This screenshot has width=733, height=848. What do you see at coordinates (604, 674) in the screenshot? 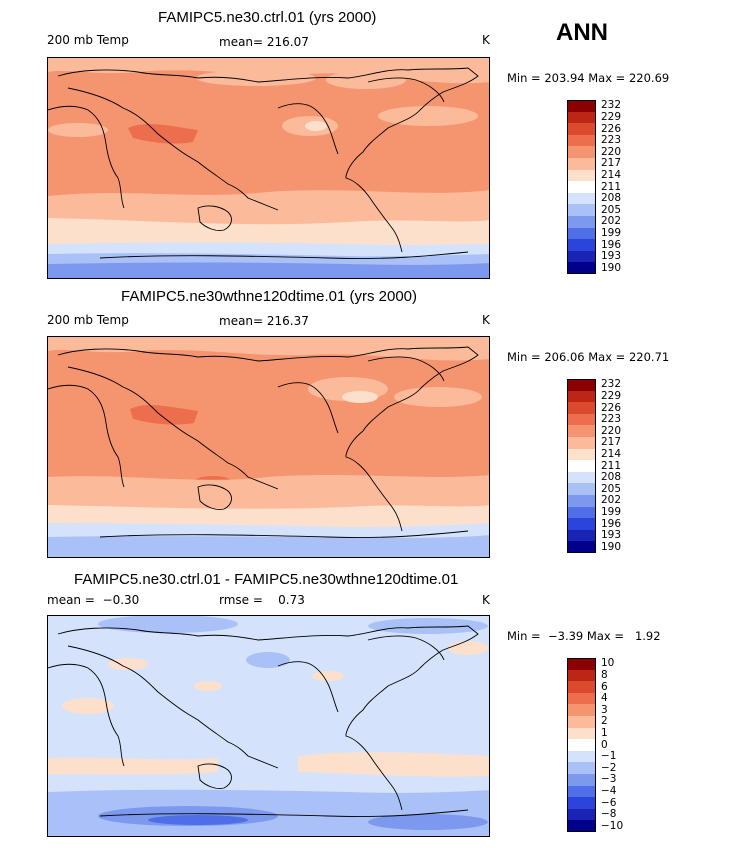
I see `colorbar-label: 8` at bounding box center [604, 674].